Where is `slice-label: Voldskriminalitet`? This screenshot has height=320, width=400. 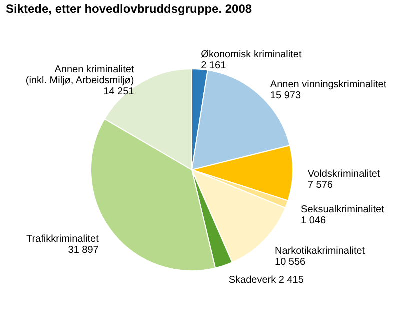 slice-label: Voldskriminalitet is located at coordinates (344, 174).